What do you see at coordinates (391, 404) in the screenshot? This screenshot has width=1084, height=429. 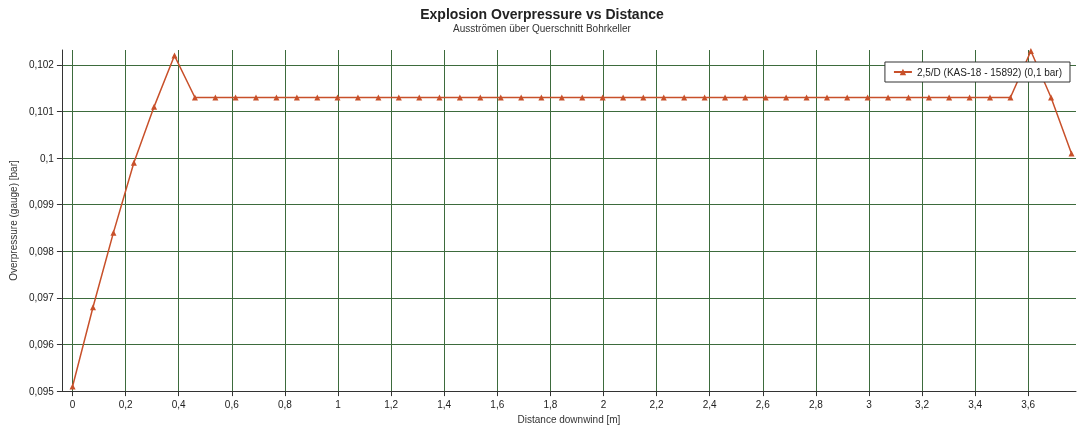 I see `x-tick-label: 1,2` at bounding box center [391, 404].